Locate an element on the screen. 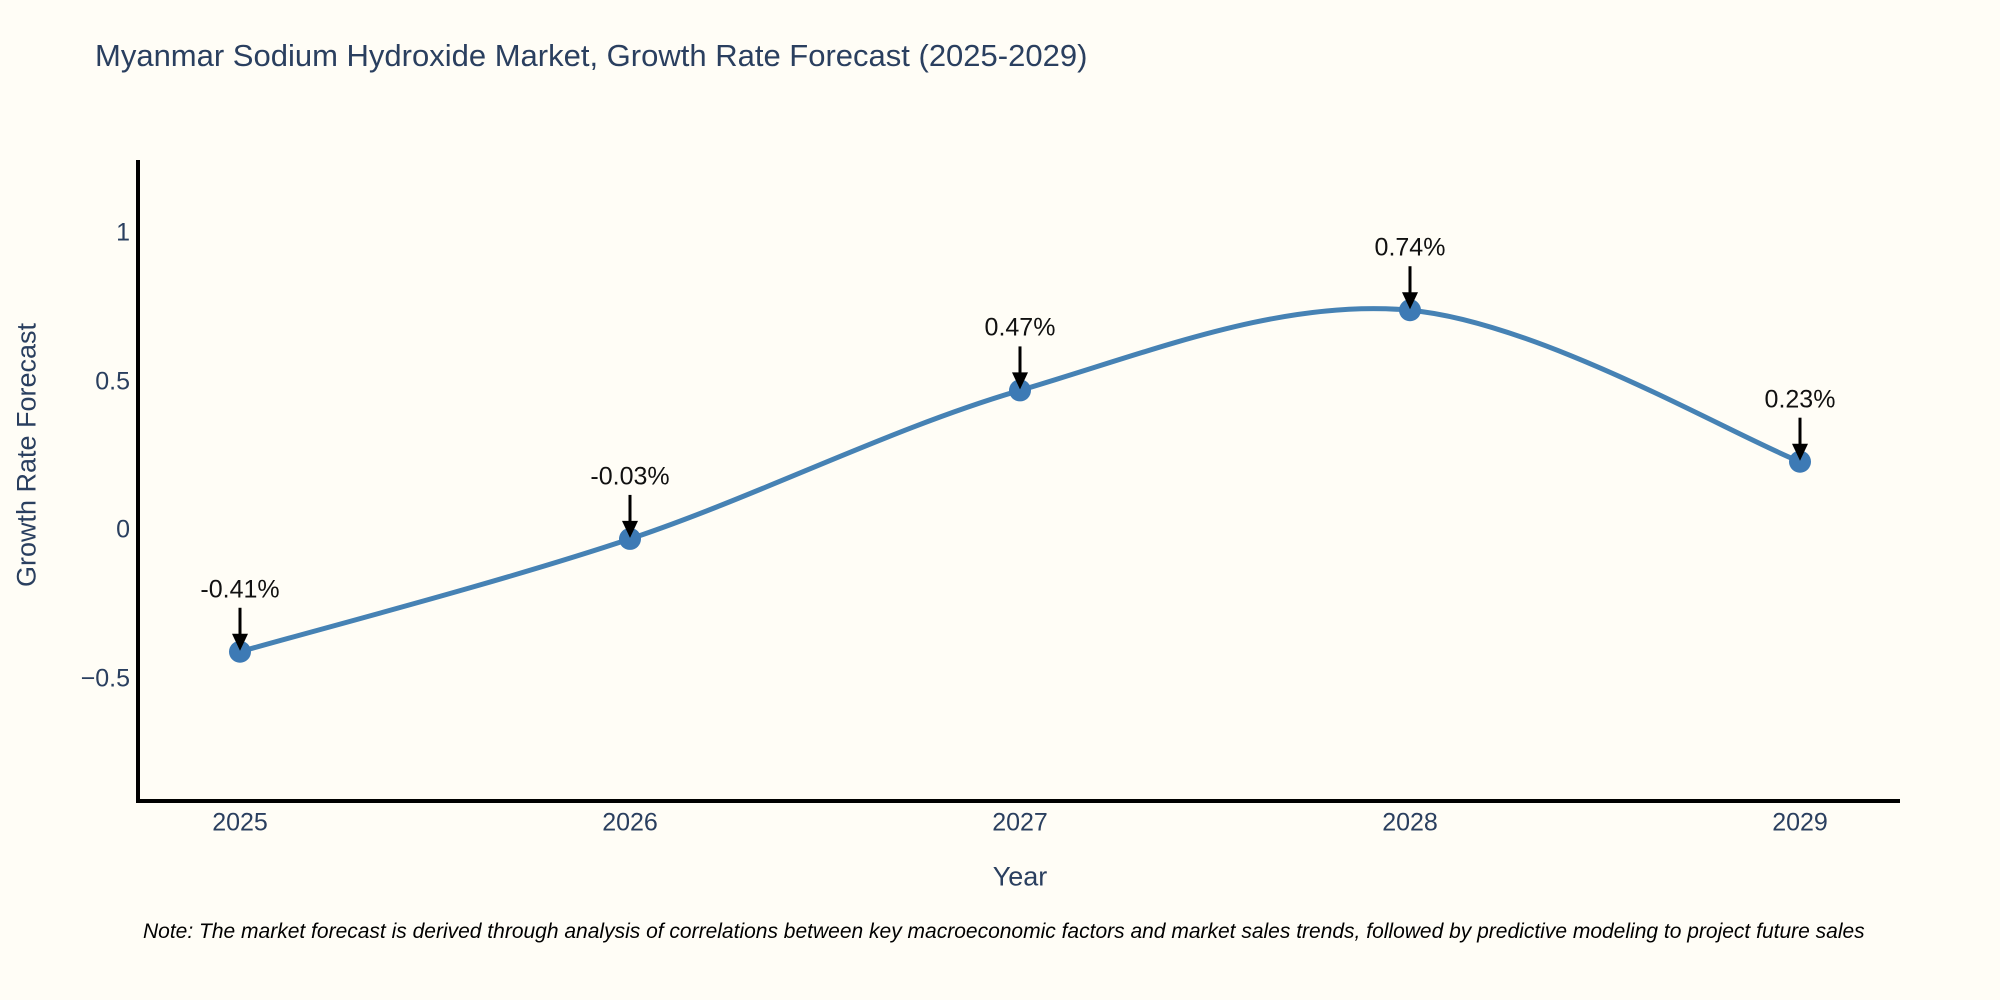 The height and width of the screenshot is (1000, 2000). data-point-label: 0.23% is located at coordinates (1800, 399).